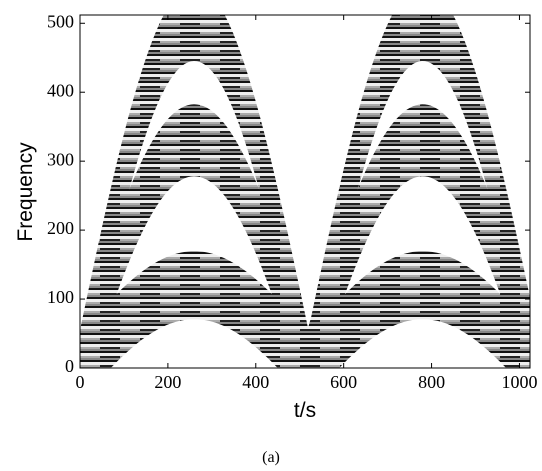 This screenshot has width=542, height=471. What do you see at coordinates (69, 366) in the screenshot?
I see `y-tick-label: 0` at bounding box center [69, 366].